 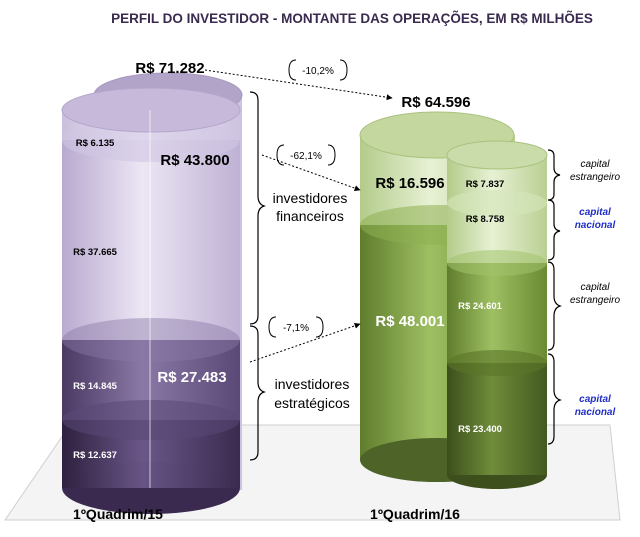 What do you see at coordinates (311, 403) in the screenshot?
I see `investidores-estrategicos-line2: estratégicos` at bounding box center [311, 403].